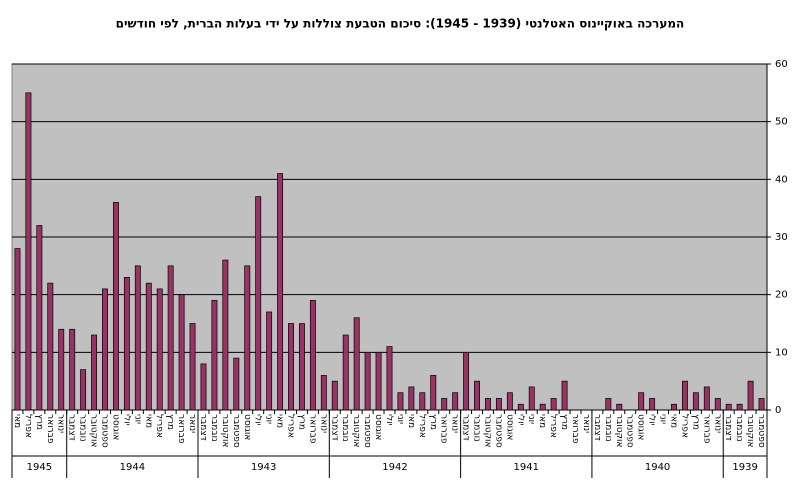 This screenshot has width=800, height=495. Describe the element at coordinates (781, 179) in the screenshot. I see `y-tick-label: 40` at that location.